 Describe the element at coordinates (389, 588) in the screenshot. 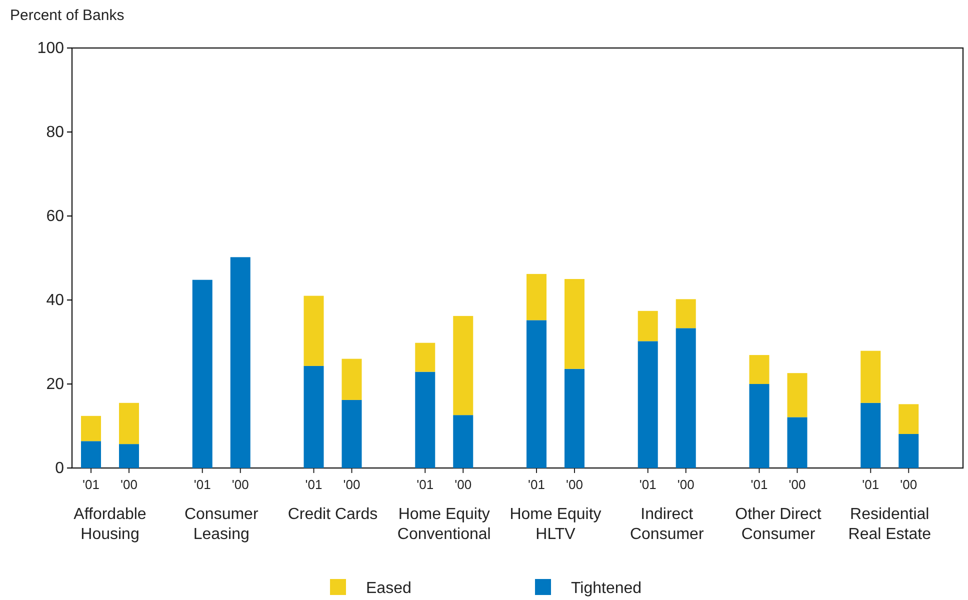

I see `legend-label: Eased` at that location.